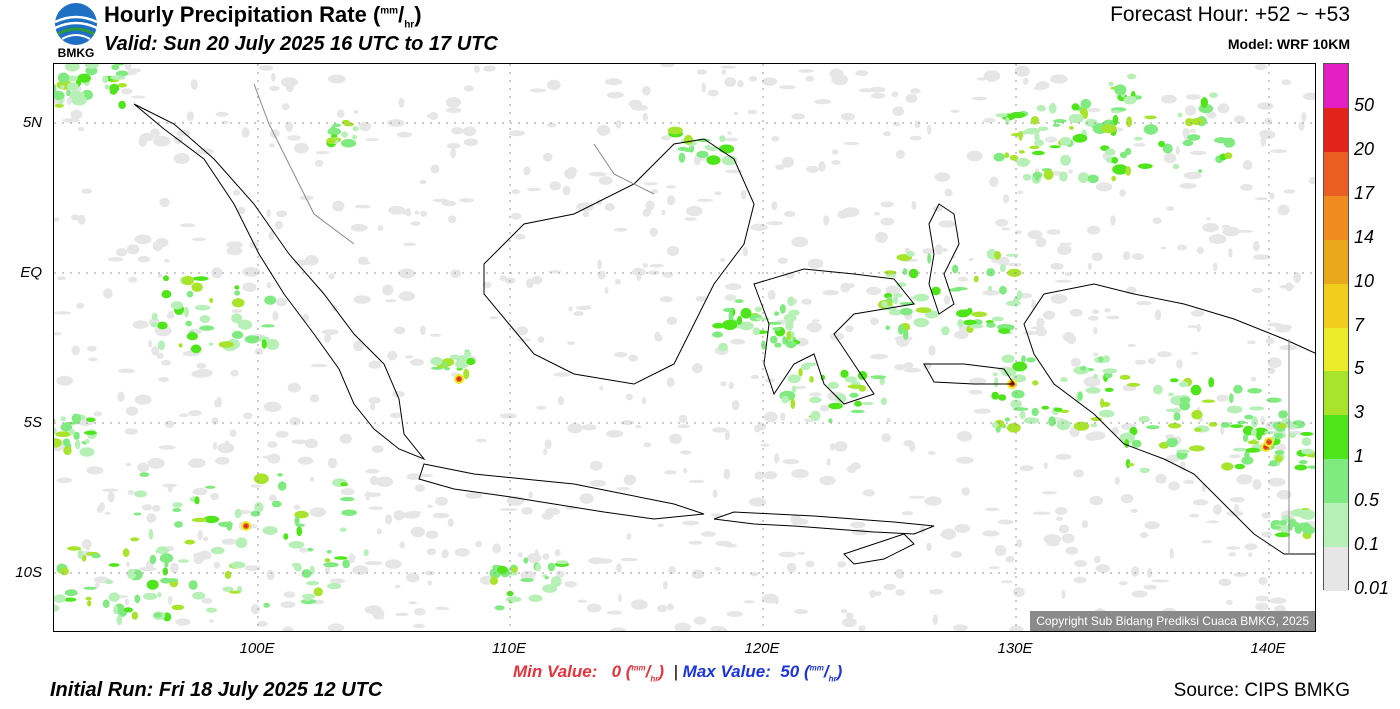  What do you see at coordinates (301, 44) in the screenshot?
I see `valid-time: Valid: Sun 20 July 2025 16 UTC to 17 UTC` at bounding box center [301, 44].